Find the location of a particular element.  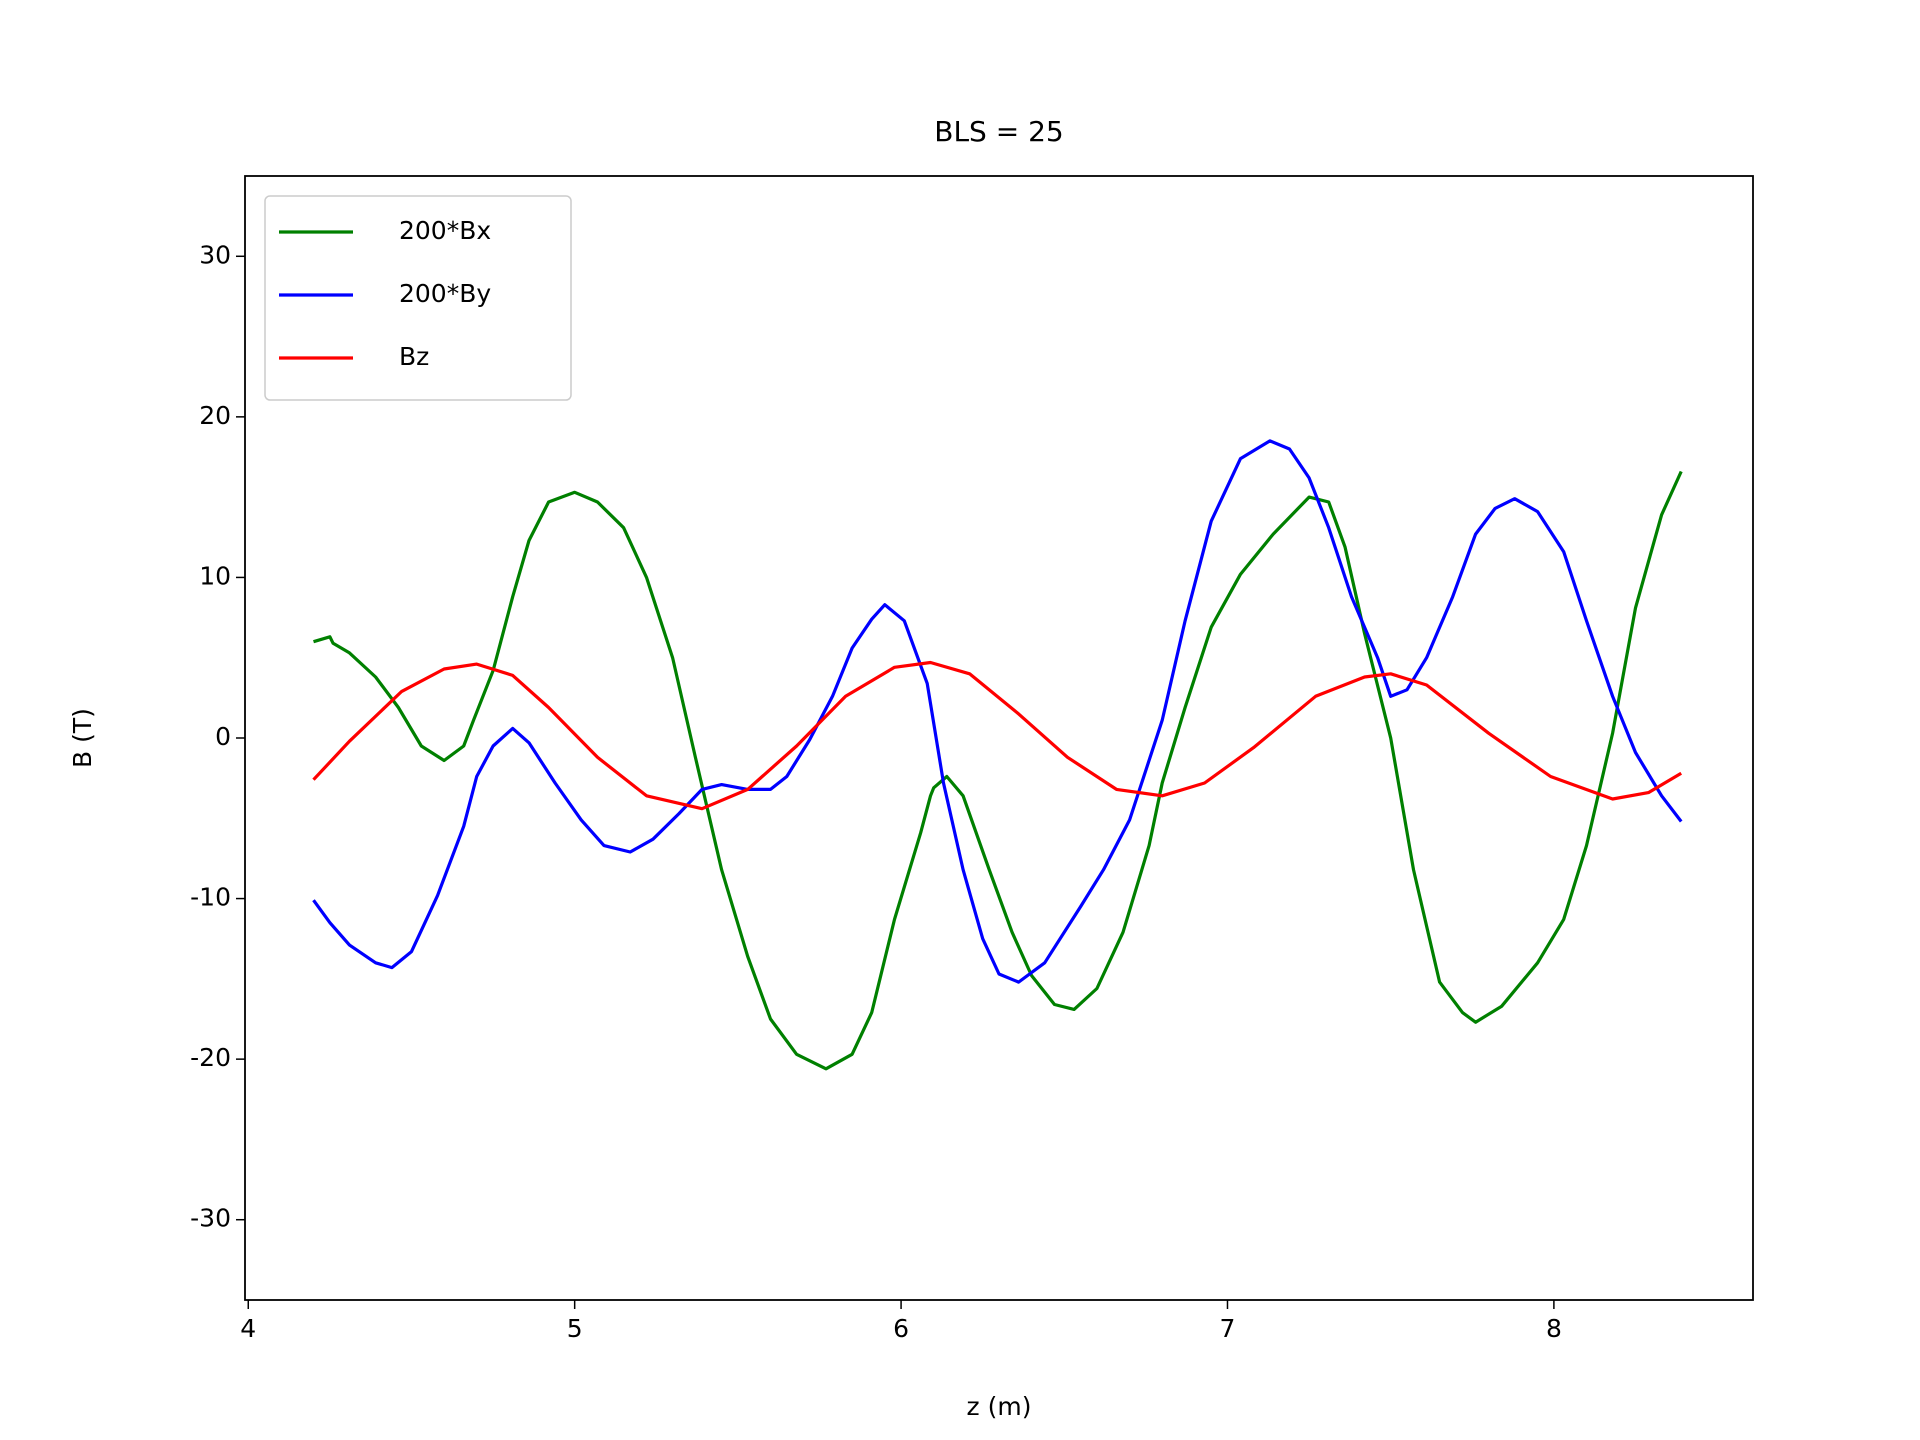

line-series is located at coordinates (997, 735).